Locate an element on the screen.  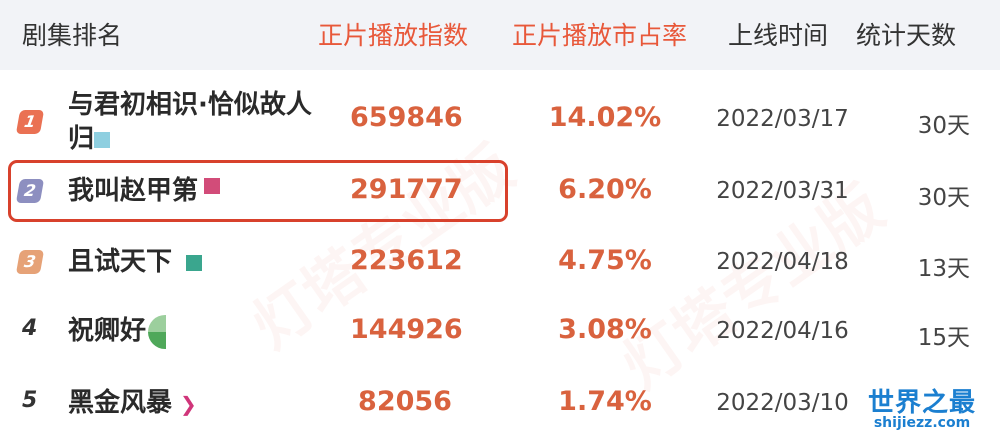
release-date: 2022/03/17 is located at coordinates (782, 119).